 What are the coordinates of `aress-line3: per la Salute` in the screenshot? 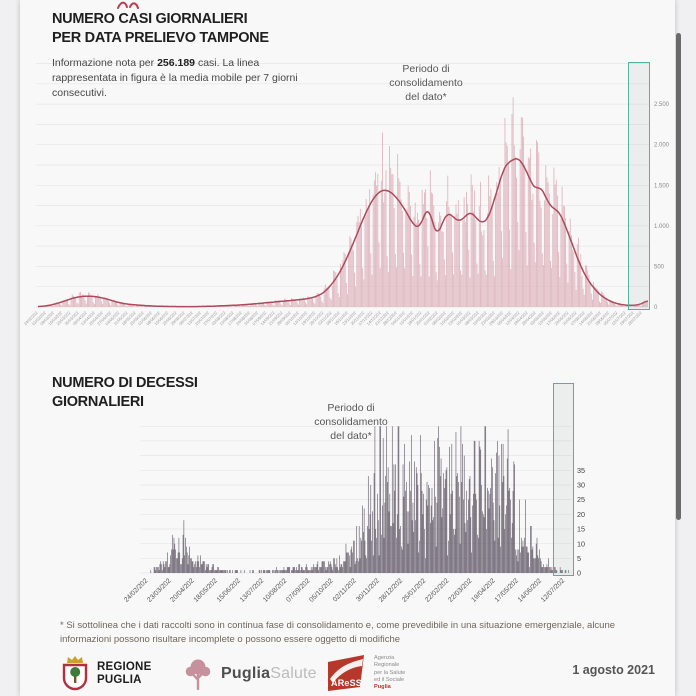 It's located at (390, 672).